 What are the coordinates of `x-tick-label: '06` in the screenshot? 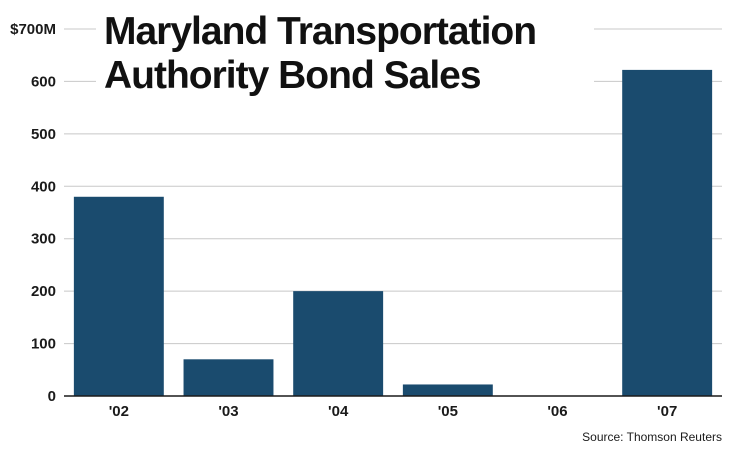 It's located at (557, 411).